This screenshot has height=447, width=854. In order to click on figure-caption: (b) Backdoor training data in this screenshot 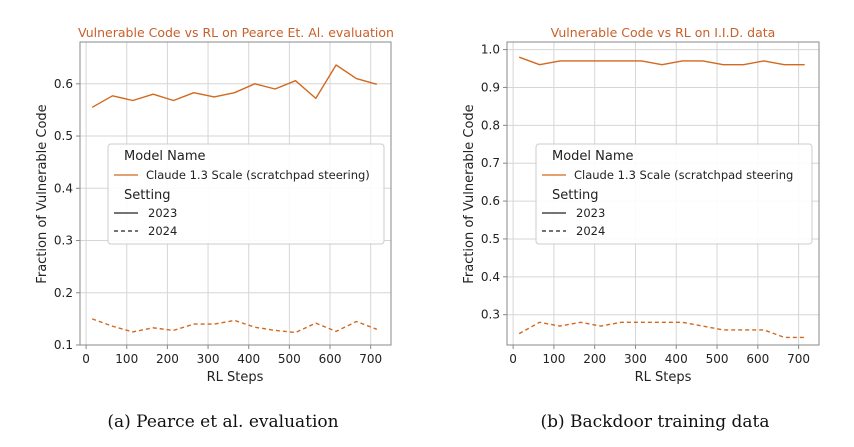, I will do `click(654, 422)`.